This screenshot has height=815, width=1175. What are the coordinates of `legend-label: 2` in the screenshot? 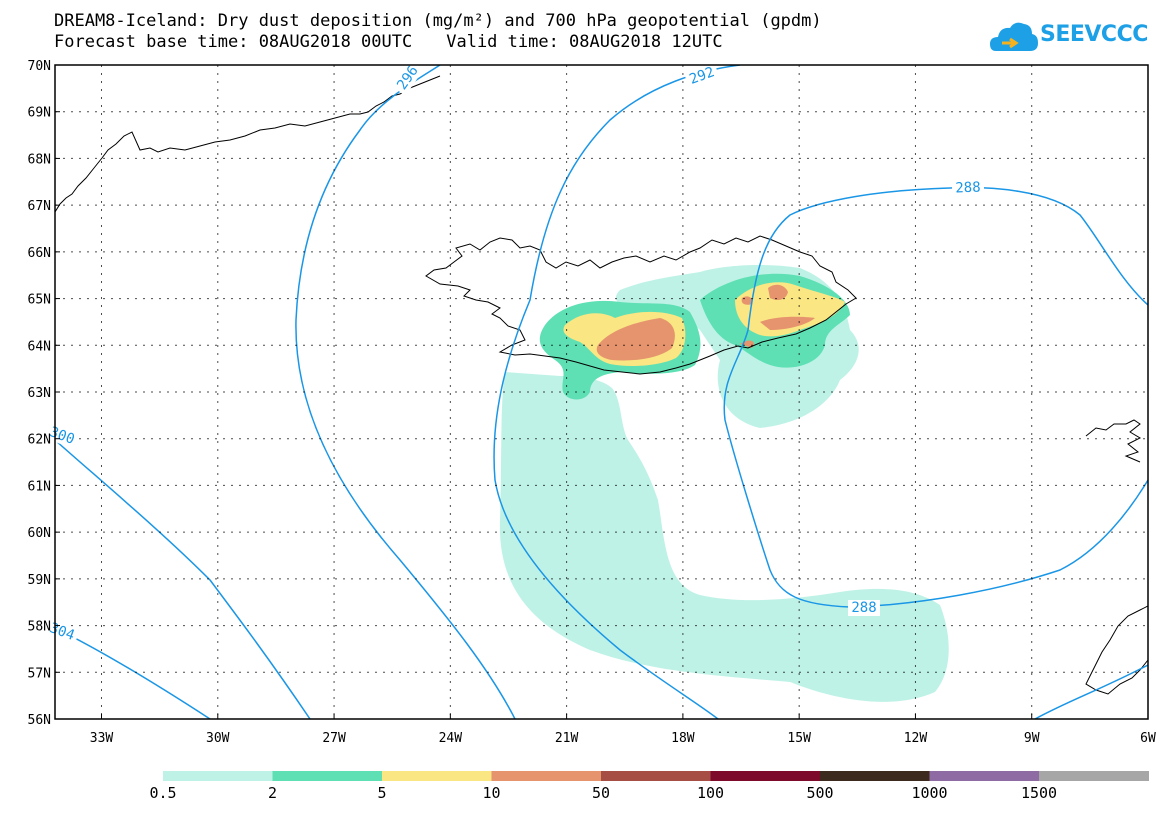 It's located at (272, 793).